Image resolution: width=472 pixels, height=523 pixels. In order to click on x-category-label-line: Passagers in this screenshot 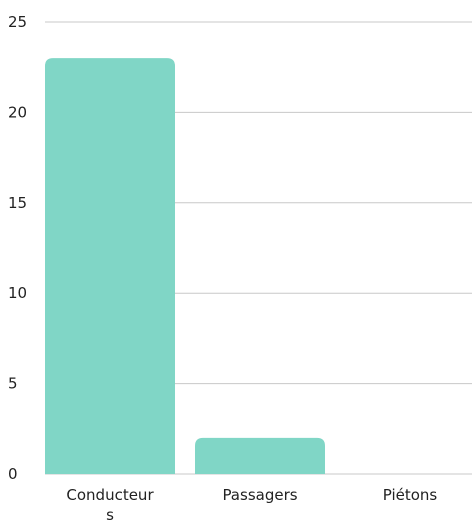, I will do `click(259, 495)`.